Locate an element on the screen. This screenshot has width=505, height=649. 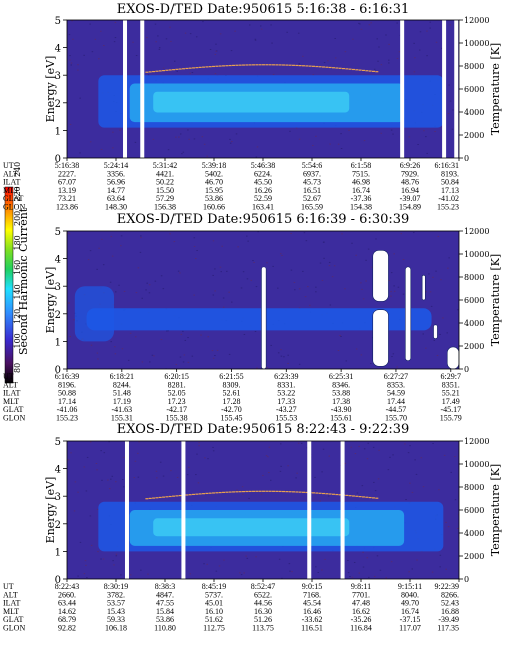
ephemeris-value: 16.94 is located at coordinates (410, 190).